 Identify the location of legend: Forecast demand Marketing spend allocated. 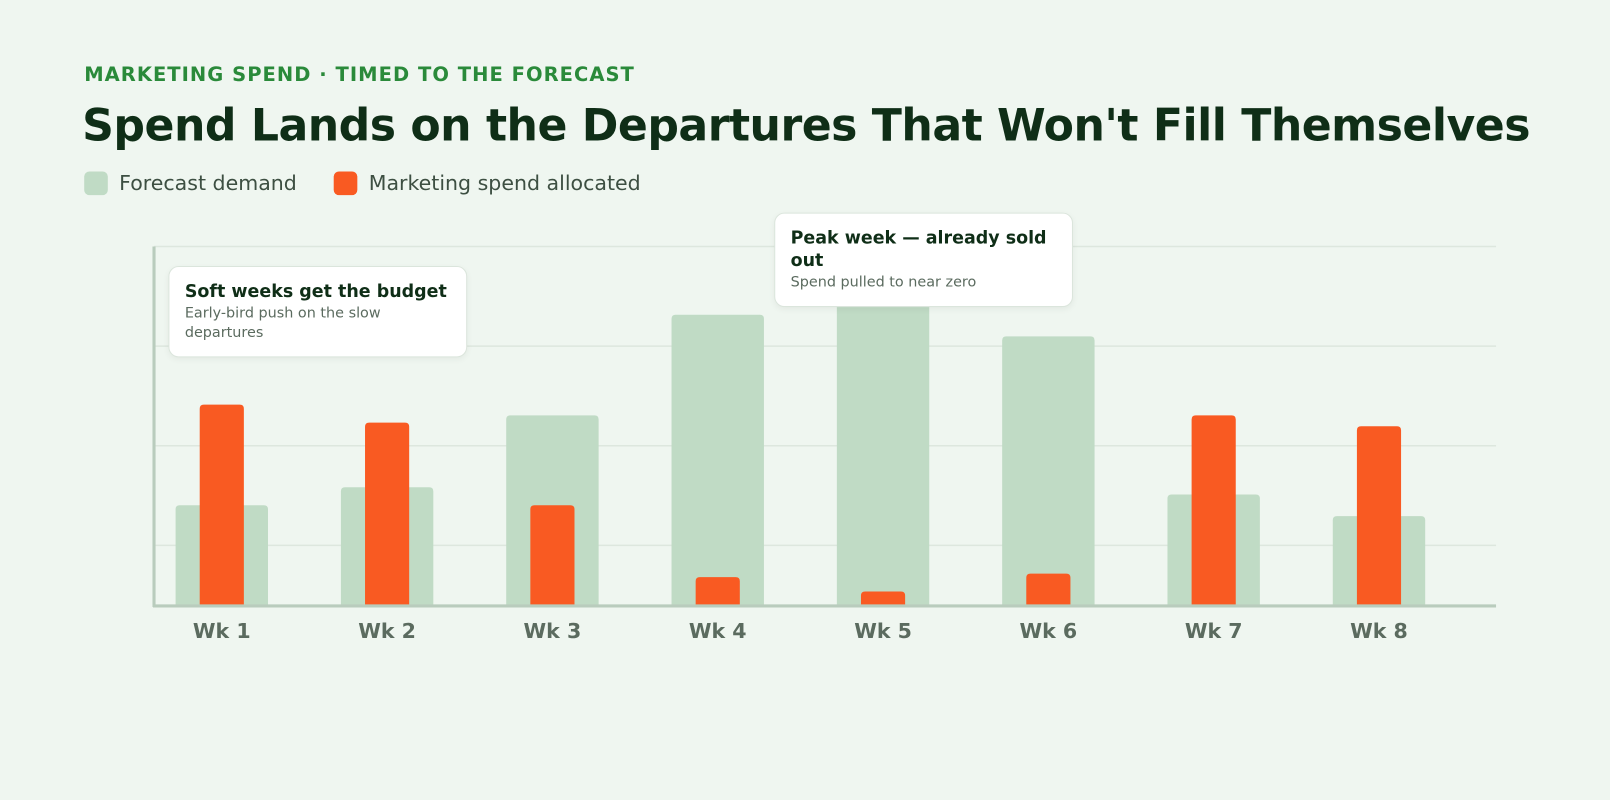
(362, 182).